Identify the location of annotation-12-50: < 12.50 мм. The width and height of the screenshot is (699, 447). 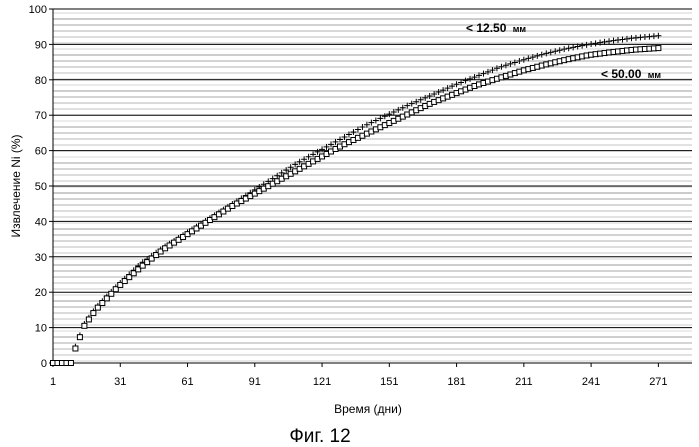
(496, 28).